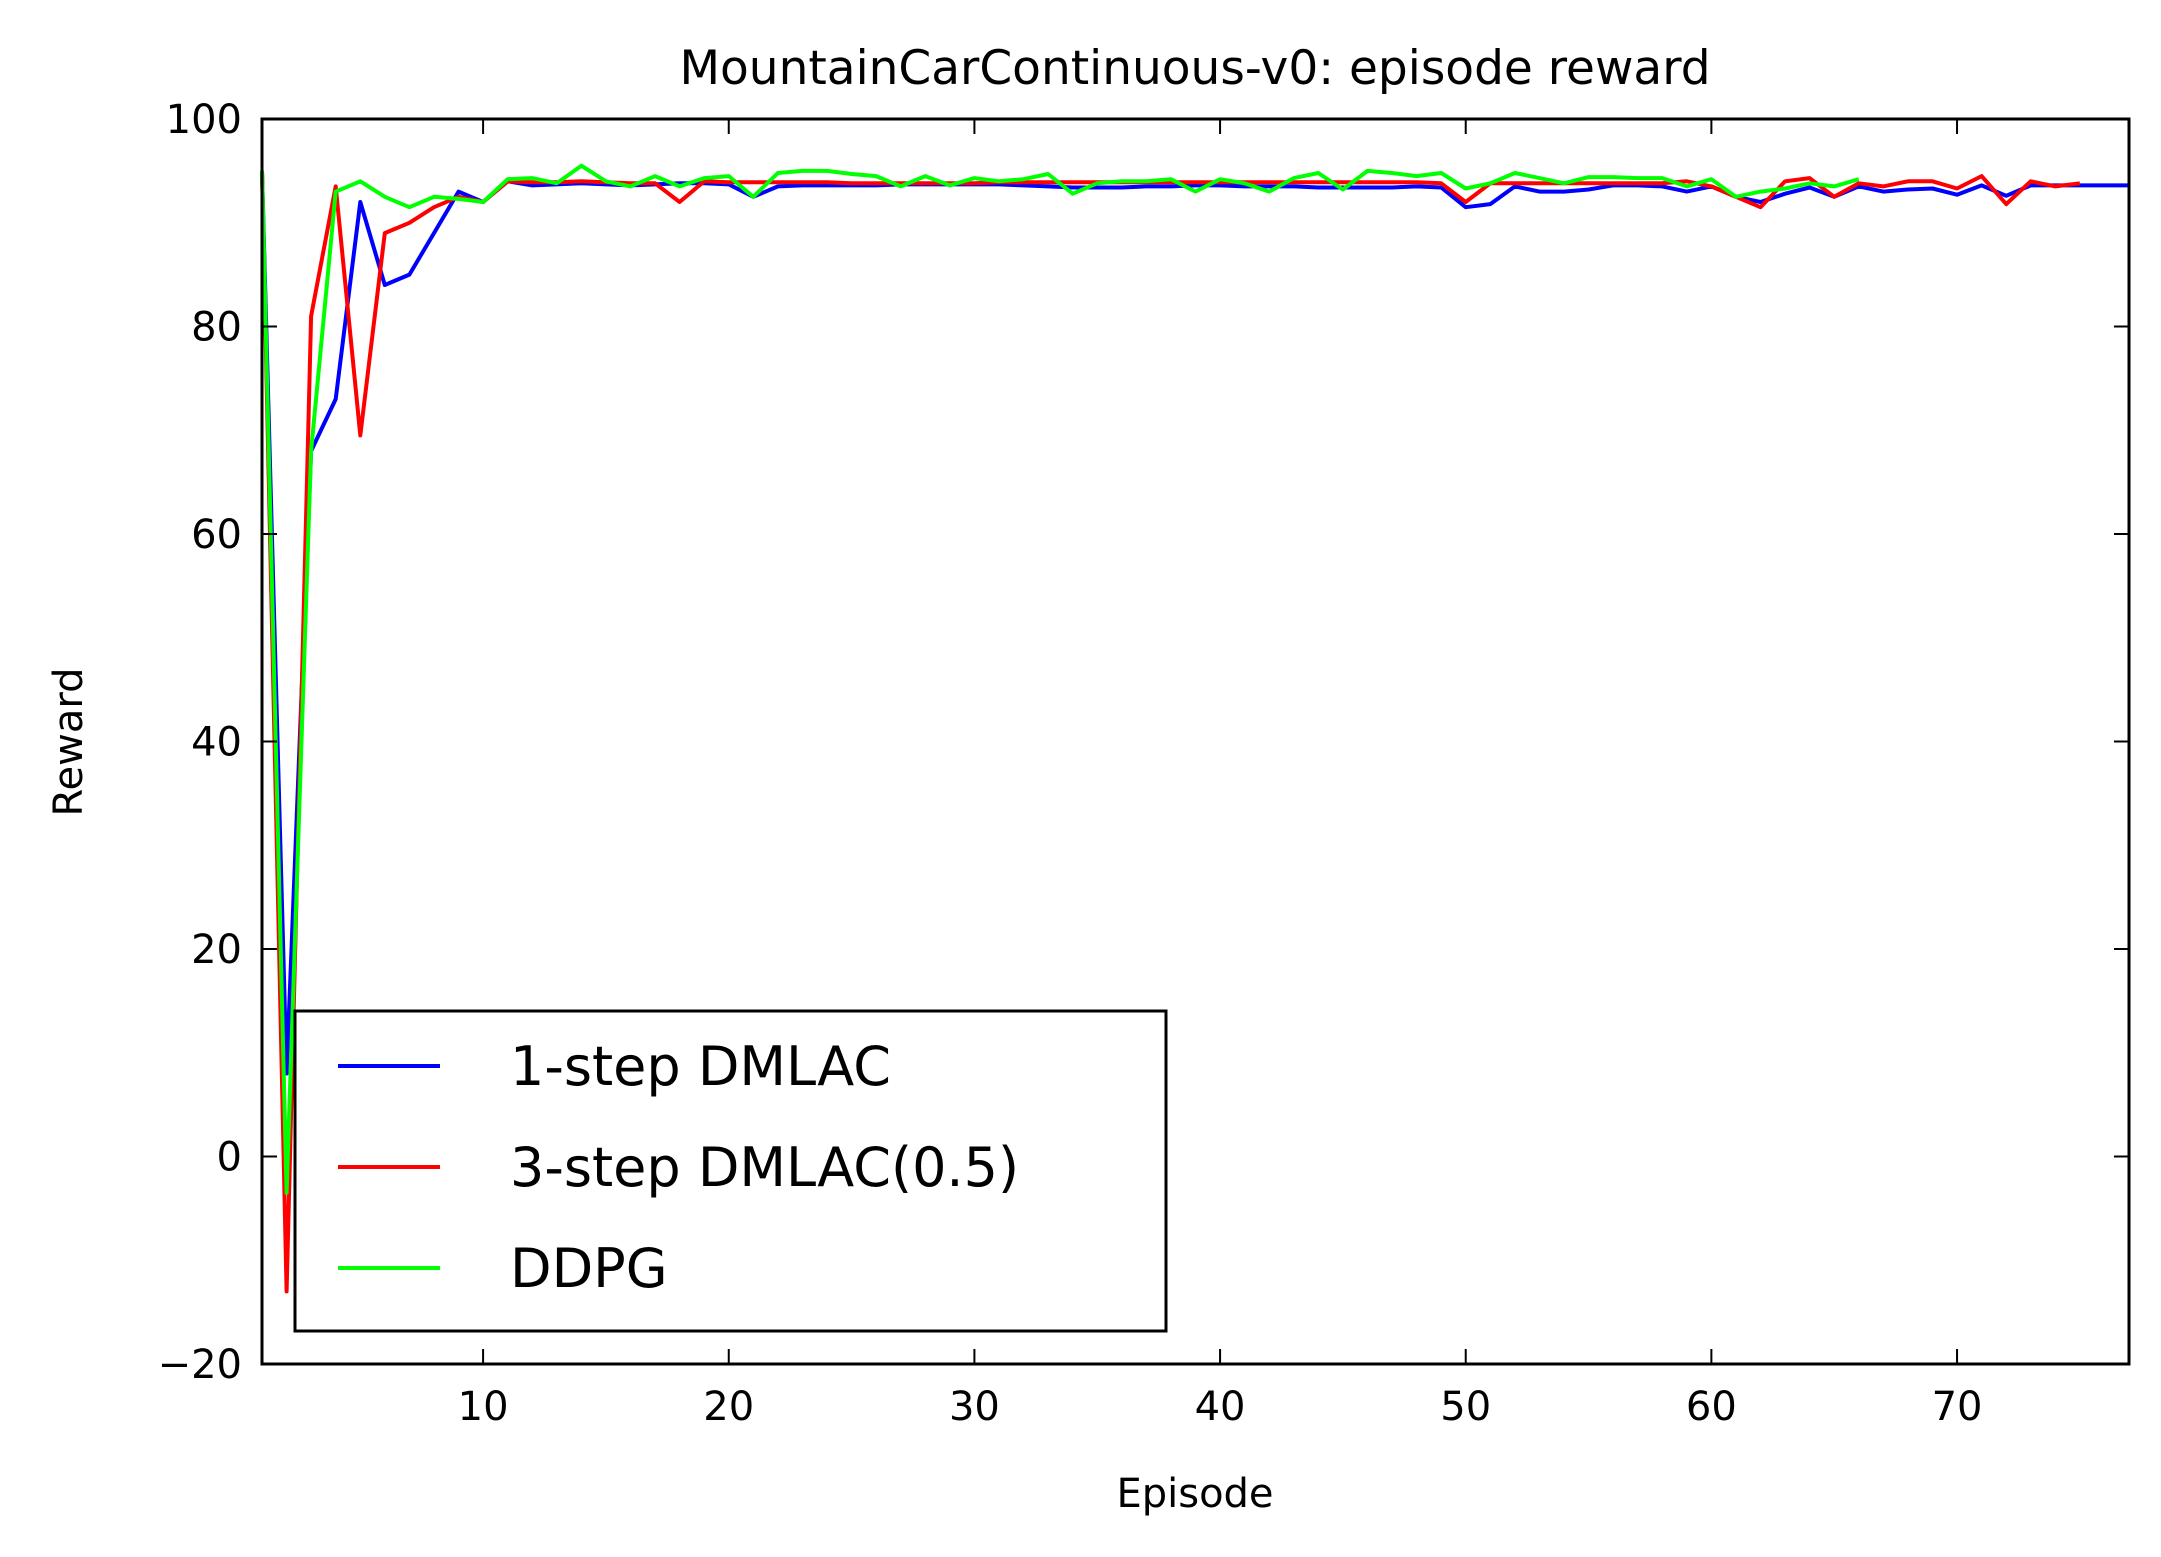 This screenshot has height=1557, width=2161. Describe the element at coordinates (216, 328) in the screenshot. I see `y-tick-label: 80` at that location.